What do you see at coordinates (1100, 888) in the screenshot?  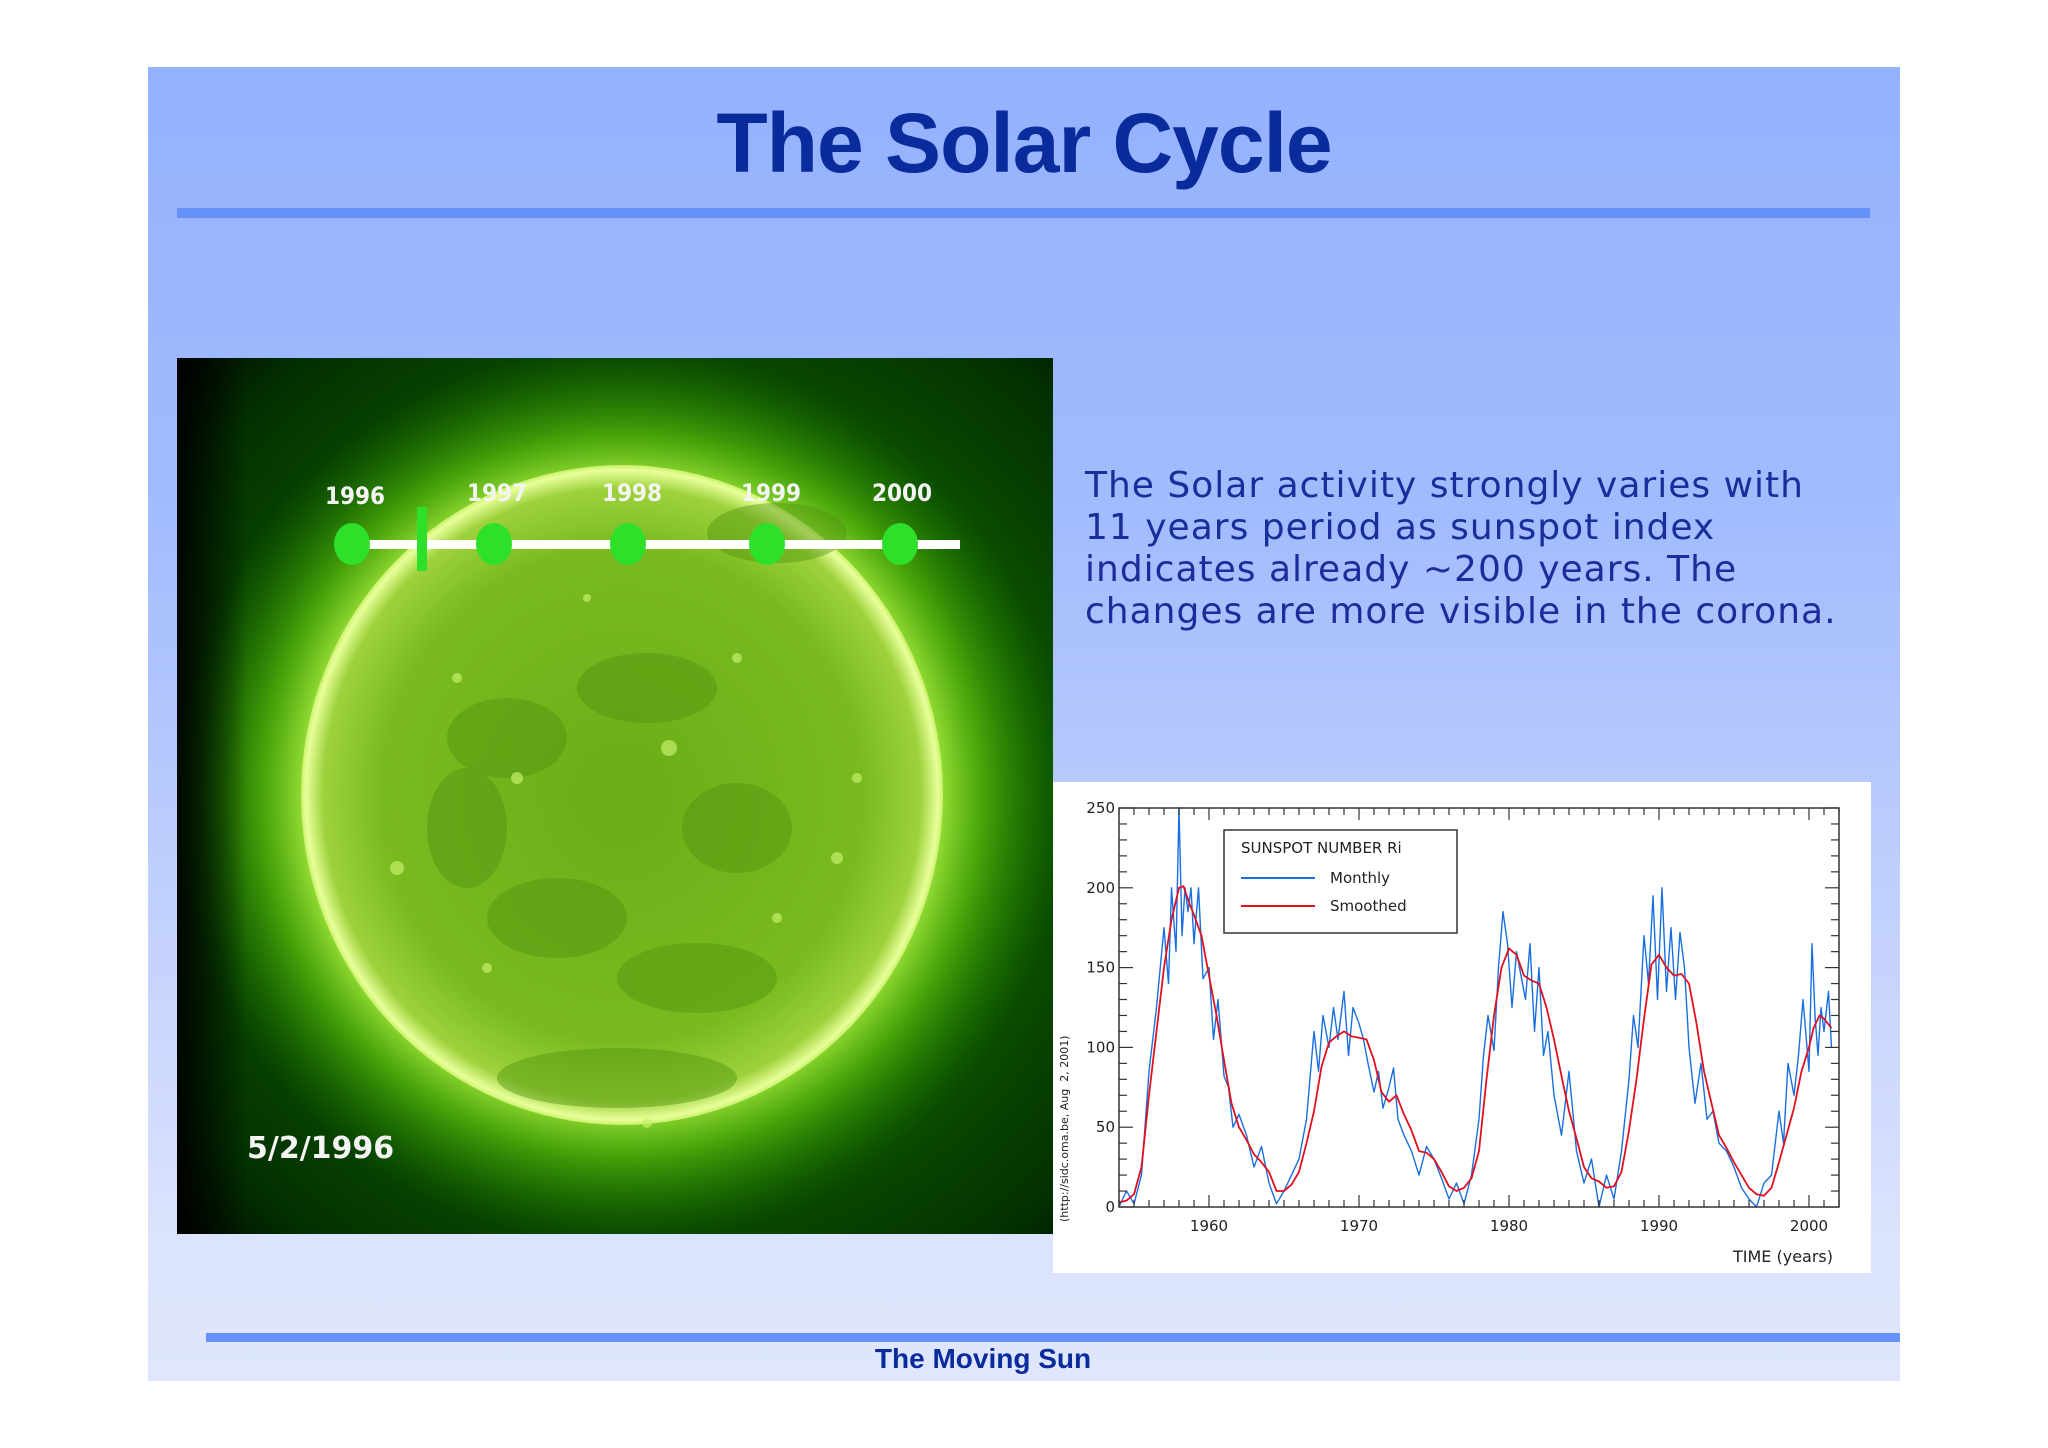 I see `y-tick-label: 200` at bounding box center [1100, 888].